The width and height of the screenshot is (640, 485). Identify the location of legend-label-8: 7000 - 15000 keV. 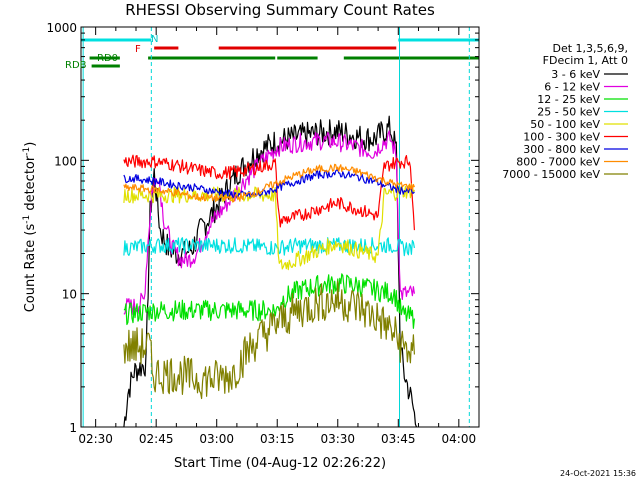
(551, 174).